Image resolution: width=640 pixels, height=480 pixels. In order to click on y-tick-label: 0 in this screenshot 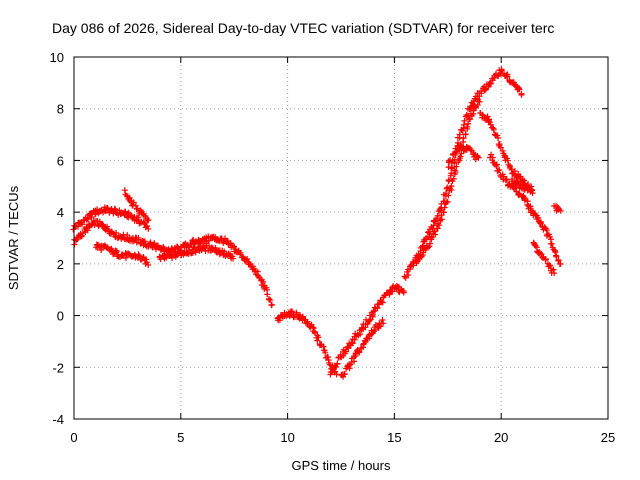, I will do `click(60, 316)`.